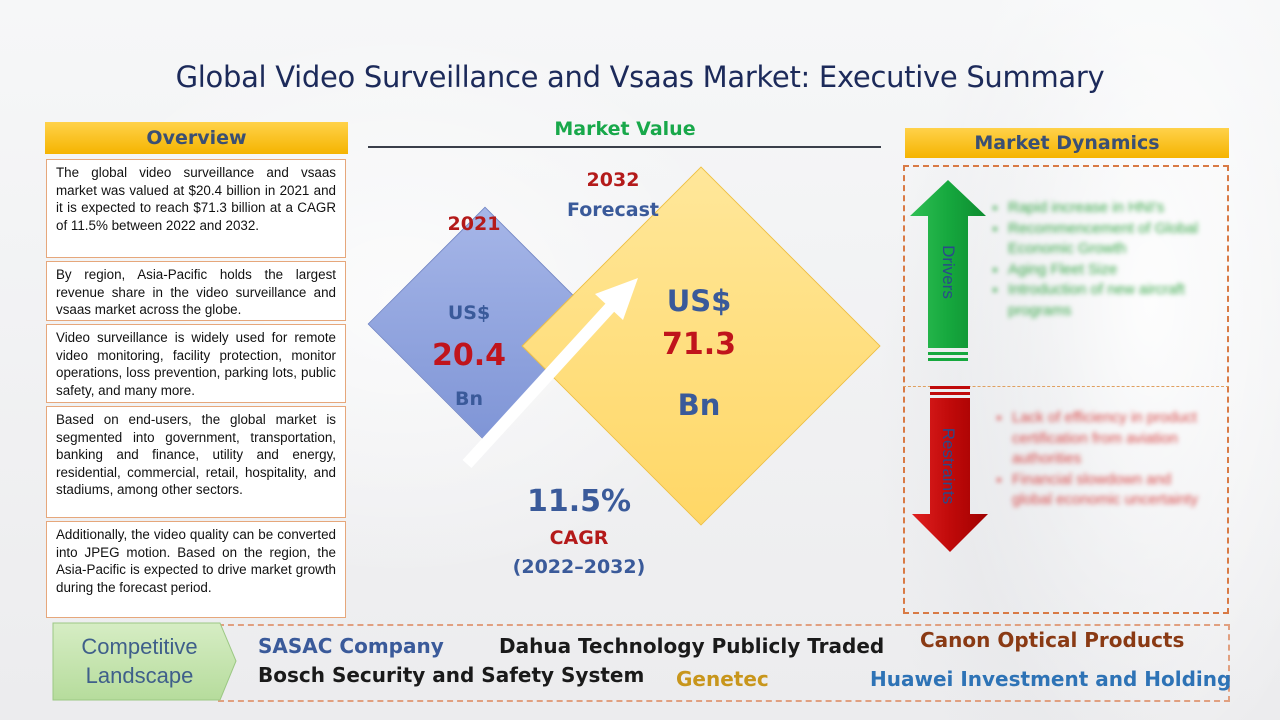  Describe the element at coordinates (1114, 208) in the screenshot. I see `driver-item: Rapid increase in HNI's` at that location.